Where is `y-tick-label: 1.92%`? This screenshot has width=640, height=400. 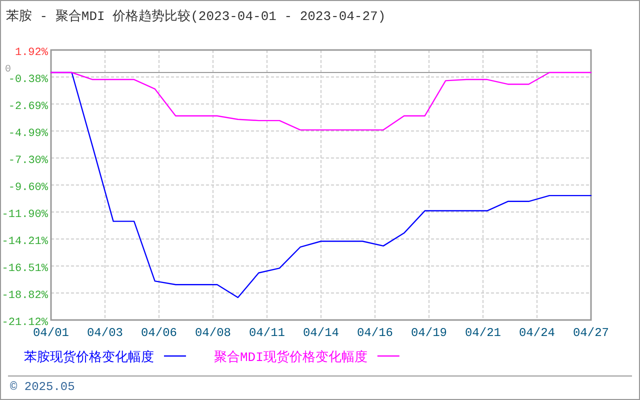
y-tick-label: 1.92% is located at coordinates (31, 53).